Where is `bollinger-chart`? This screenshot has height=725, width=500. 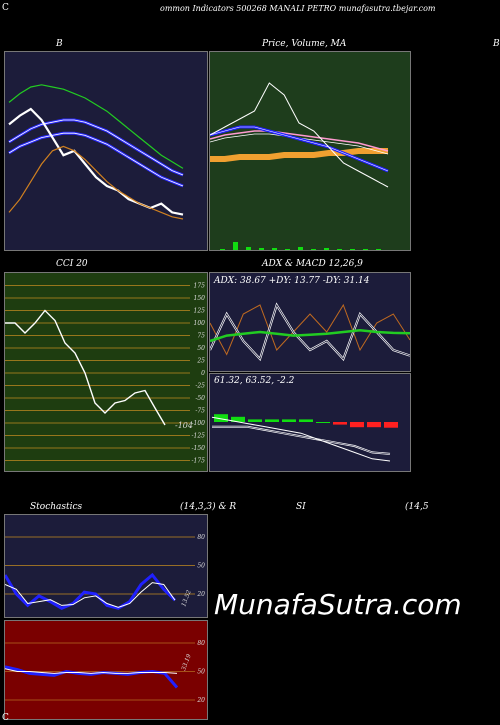 bollinger-chart is located at coordinates (96, 152).